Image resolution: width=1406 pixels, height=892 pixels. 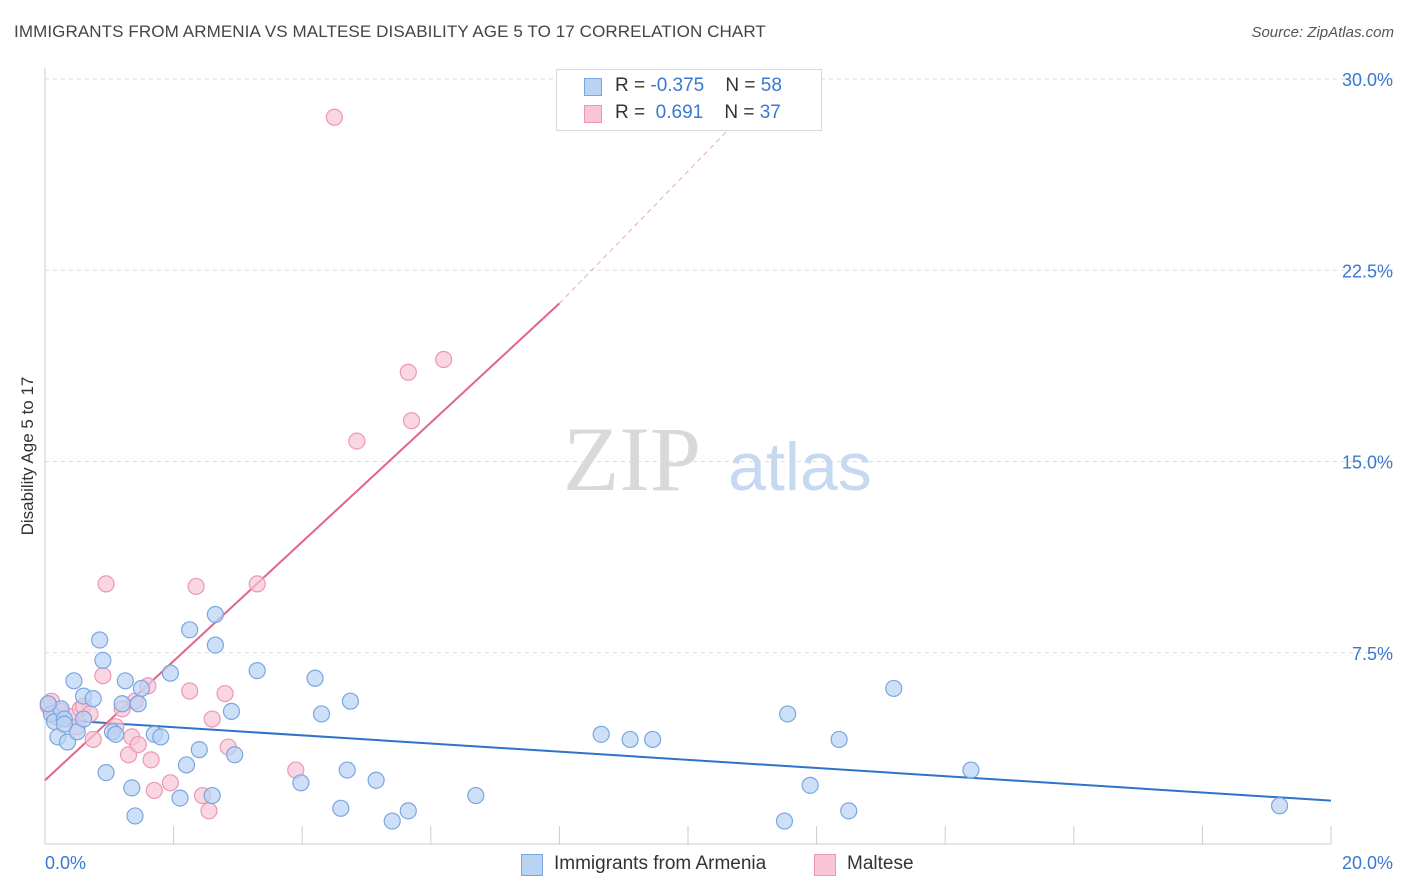 I want to click on y-tick-label: 7.5%, so click(x=1372, y=654).